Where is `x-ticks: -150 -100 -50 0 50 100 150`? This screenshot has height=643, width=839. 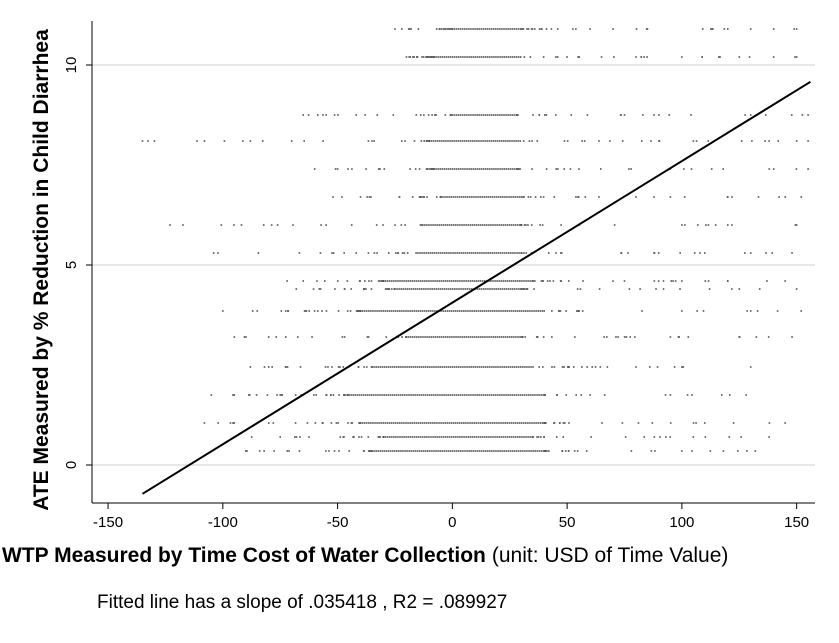 x-ticks: -150 -100 -50 0 50 100 150 is located at coordinates (451, 517).